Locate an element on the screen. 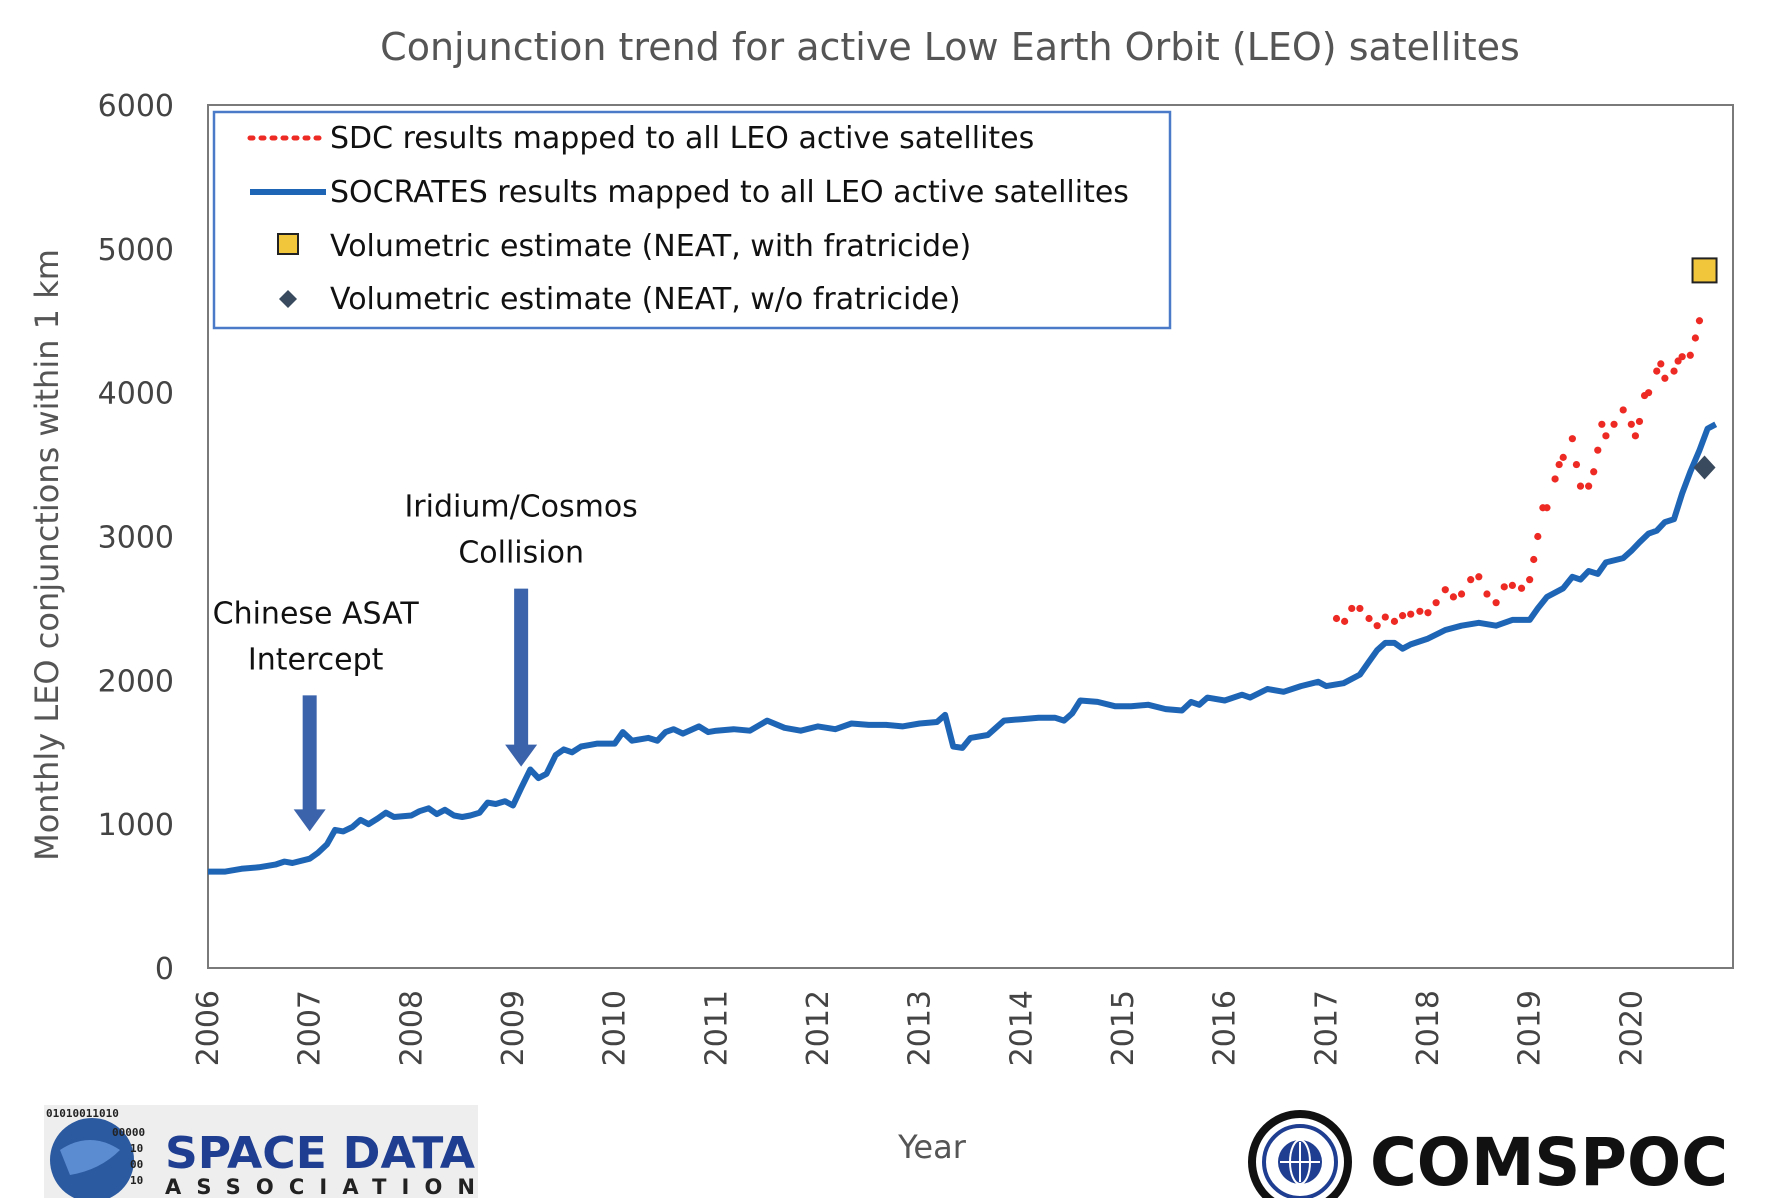  comspoc-logo: COMSPOC is located at coordinates (1488, 1154).